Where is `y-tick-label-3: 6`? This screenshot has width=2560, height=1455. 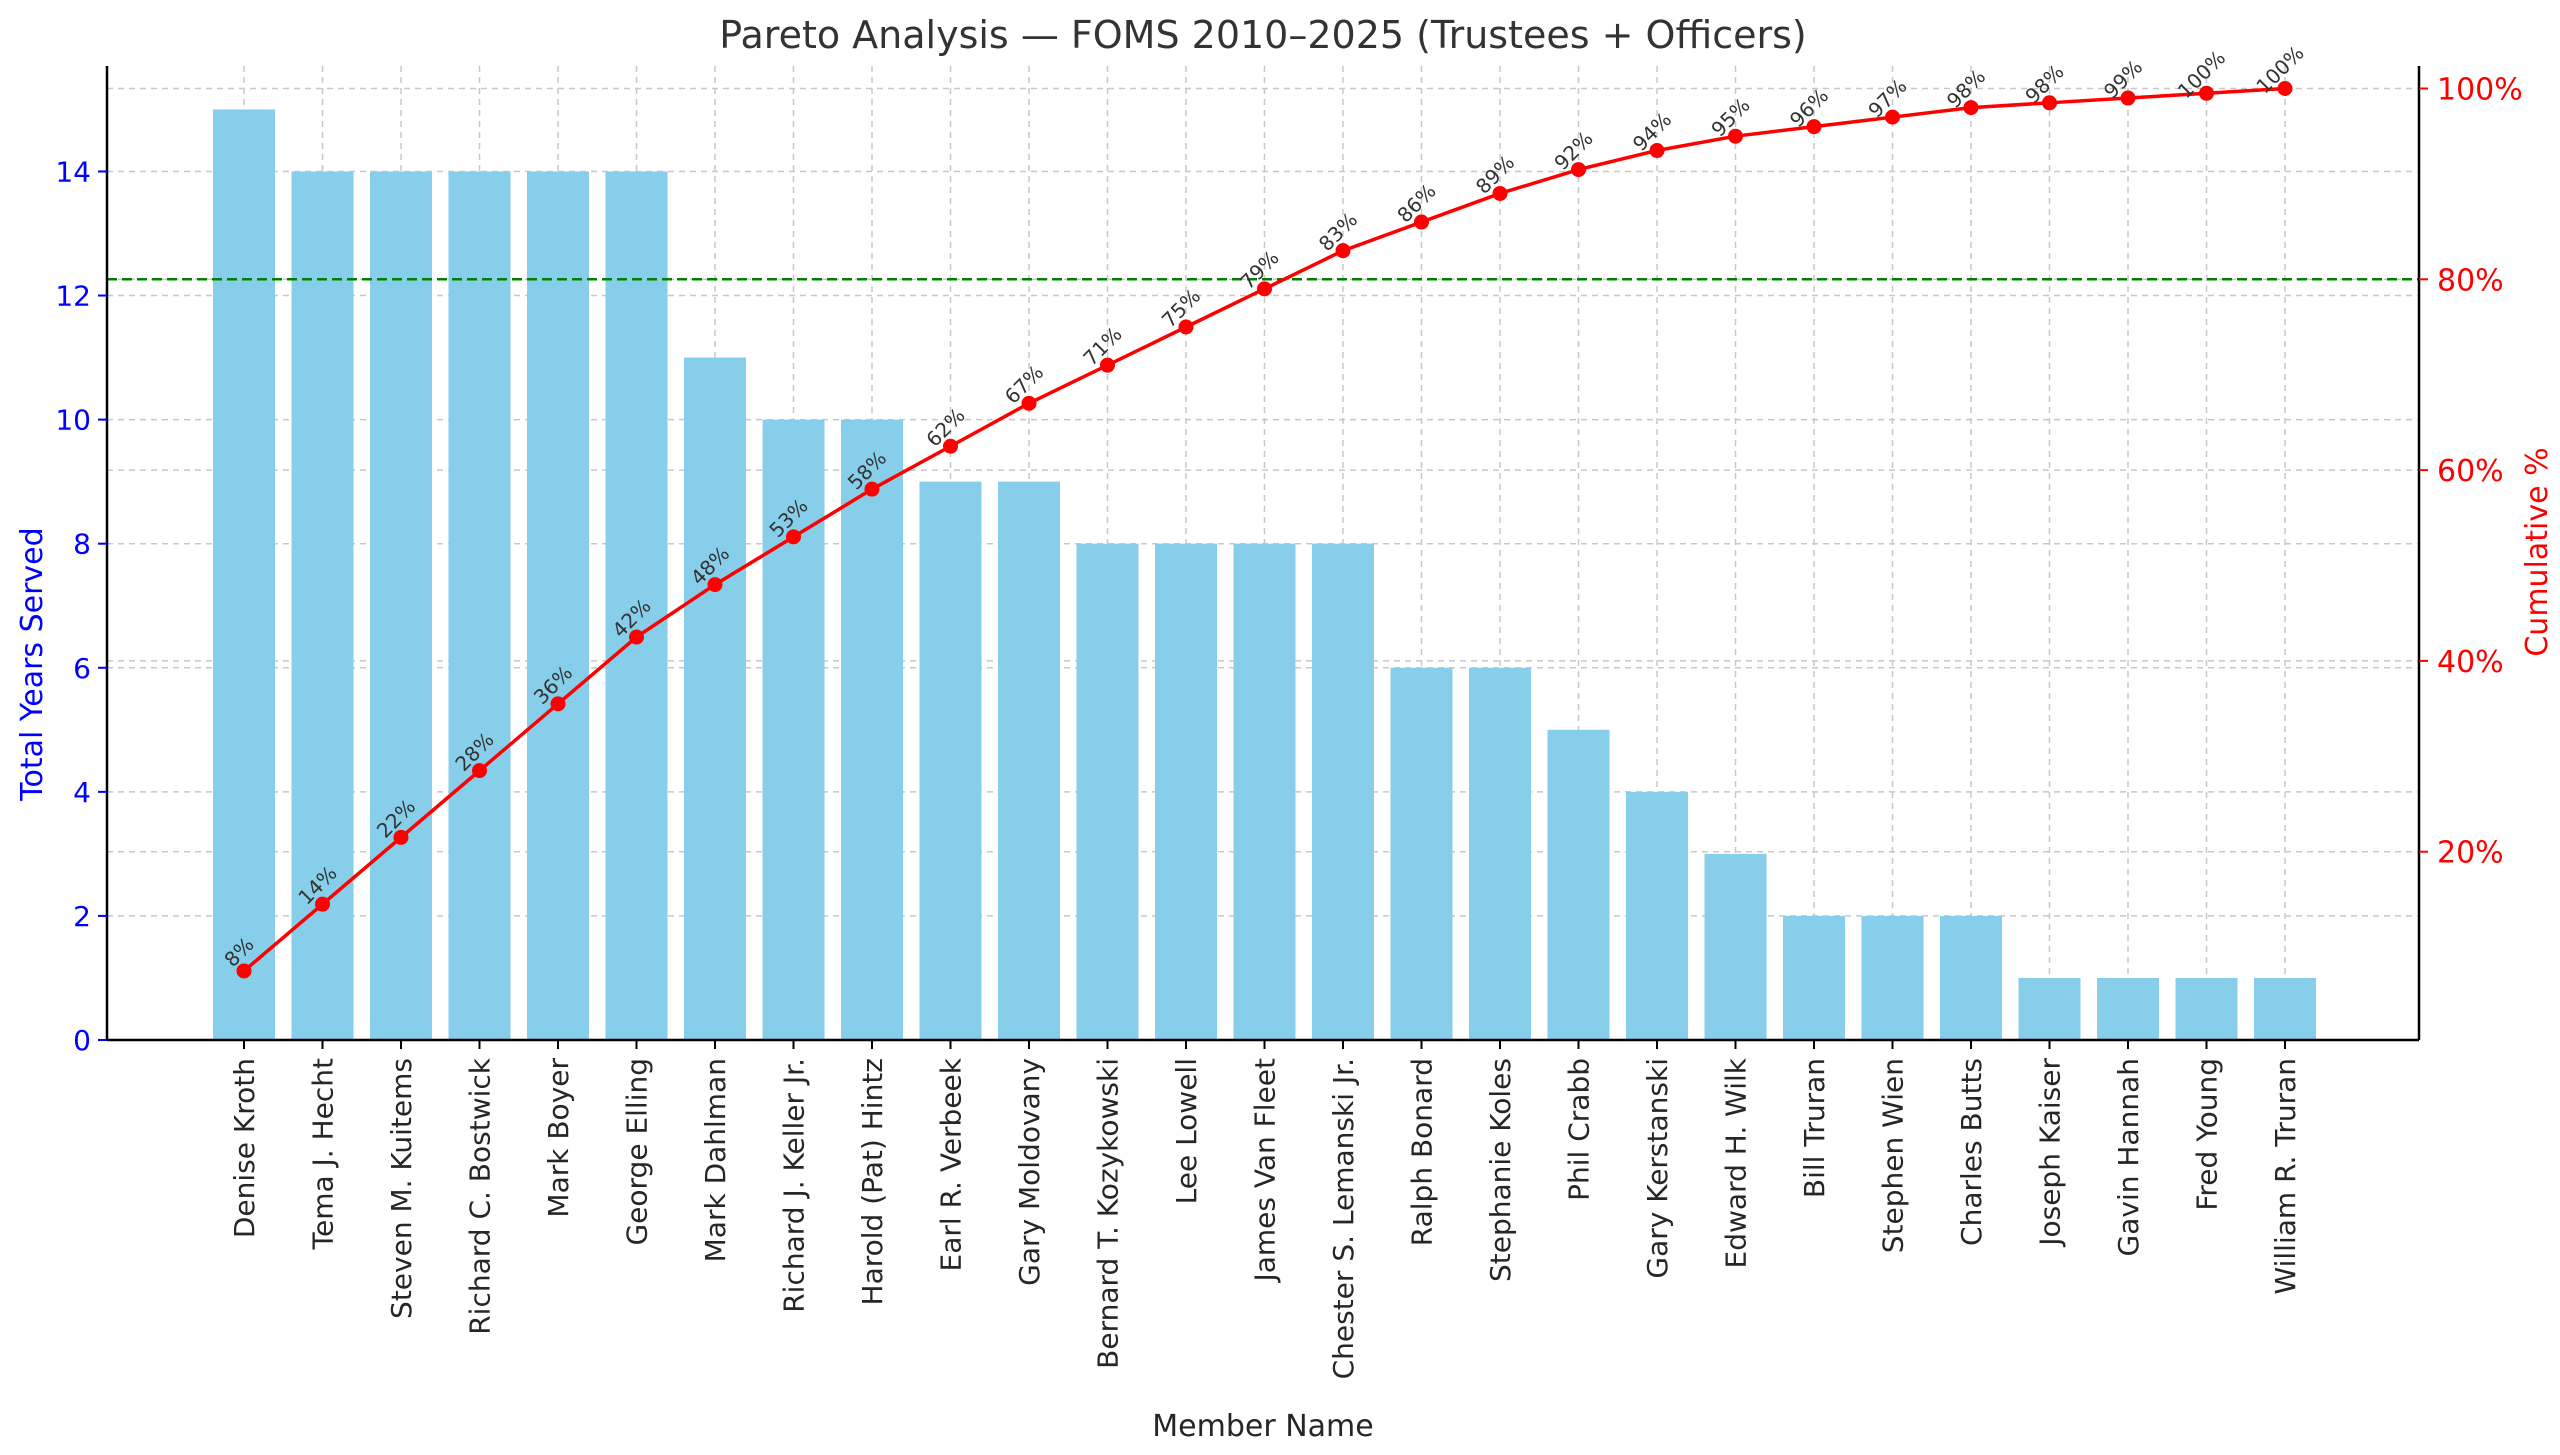 y-tick-label-3: 6 is located at coordinates (82, 668).